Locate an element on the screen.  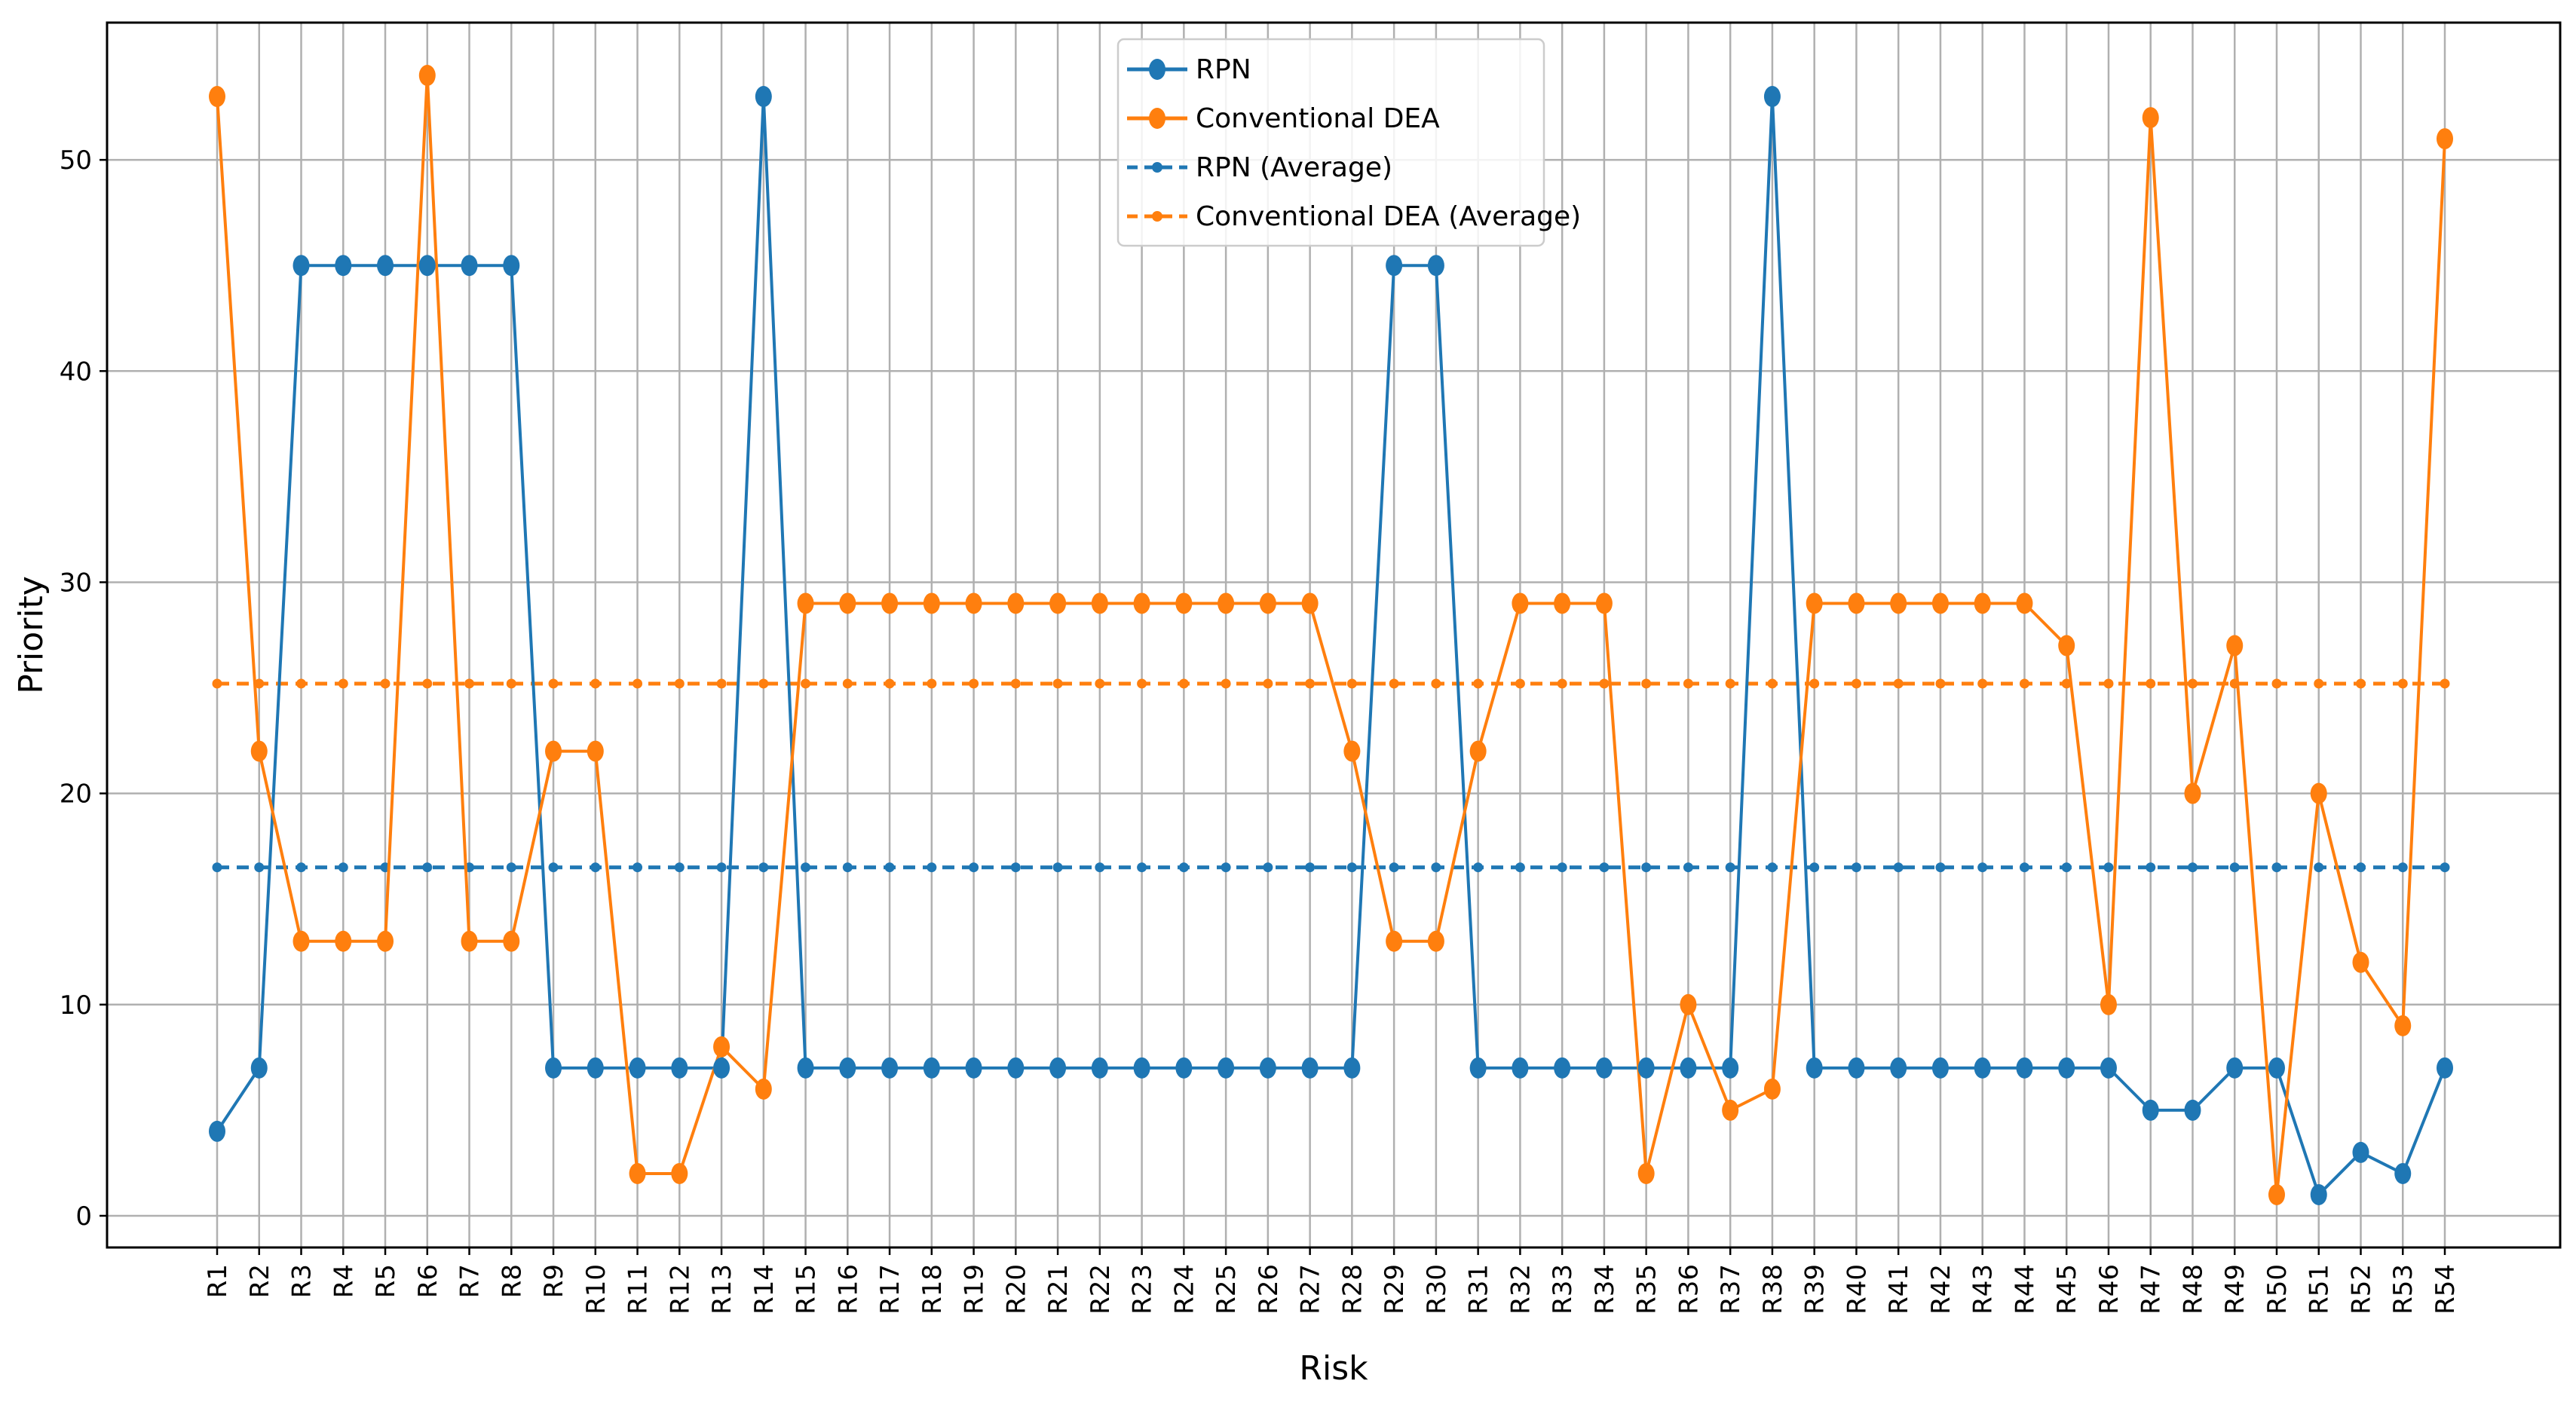
x-tick-label: R54 is located at coordinates (2446, 1289).